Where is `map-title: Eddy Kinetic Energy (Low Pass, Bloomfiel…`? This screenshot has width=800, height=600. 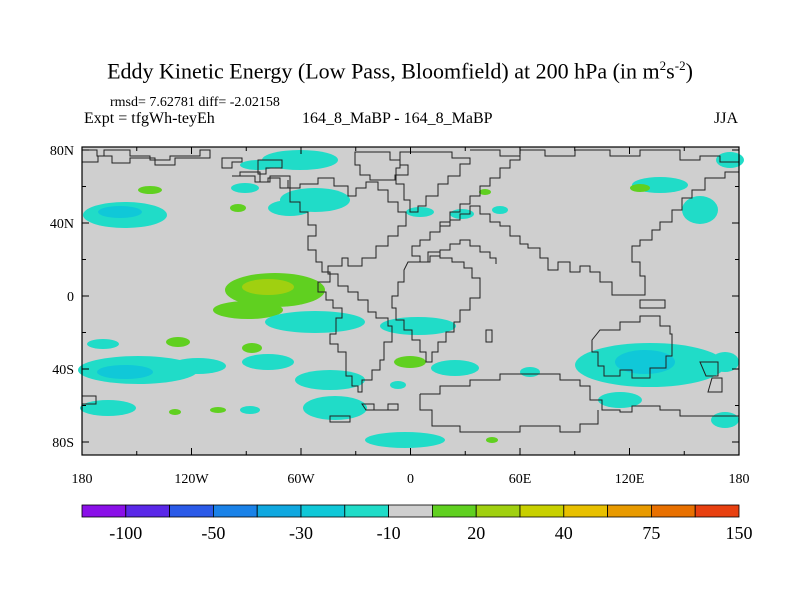
map-title: Eddy Kinetic Energy (Low Pass, Bloomfiel… is located at coordinates (400, 71).